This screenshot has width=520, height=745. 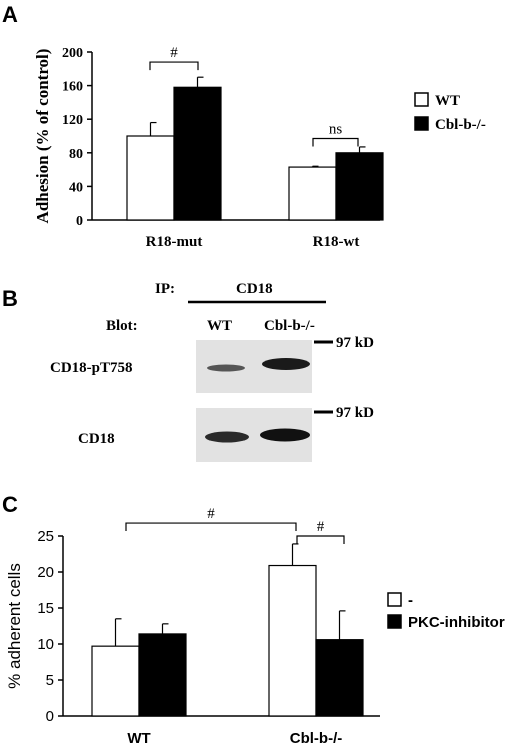 What do you see at coordinates (336, 130) in the screenshot?
I see `significance-label: ns` at bounding box center [336, 130].